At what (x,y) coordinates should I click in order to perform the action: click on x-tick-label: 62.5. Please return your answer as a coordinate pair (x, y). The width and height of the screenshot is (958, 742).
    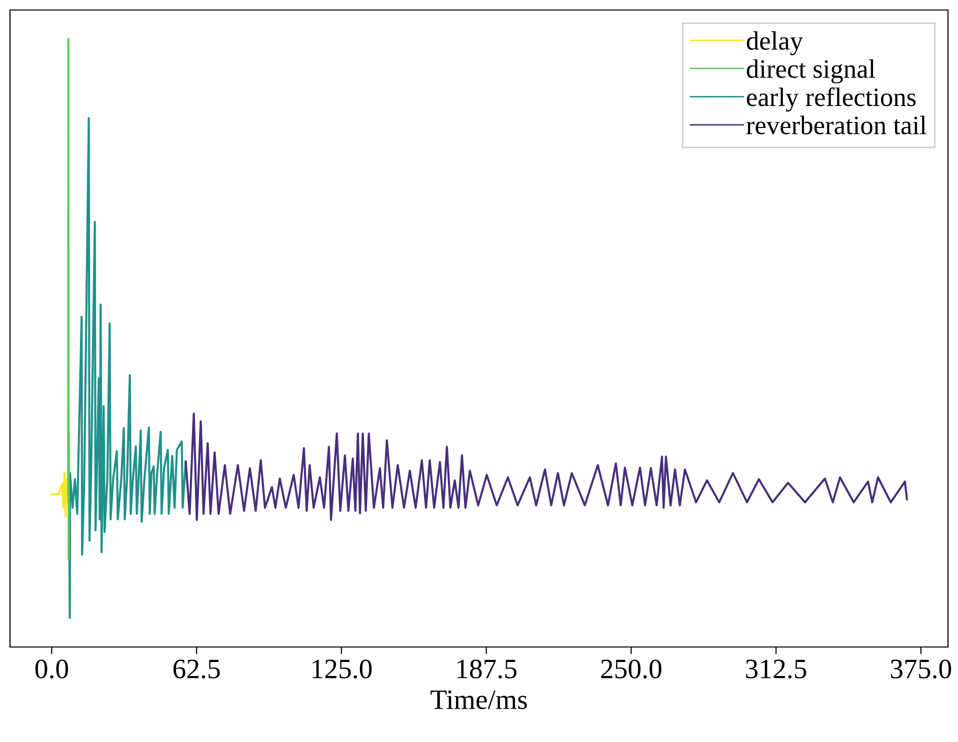
    Looking at the image, I should click on (196, 669).